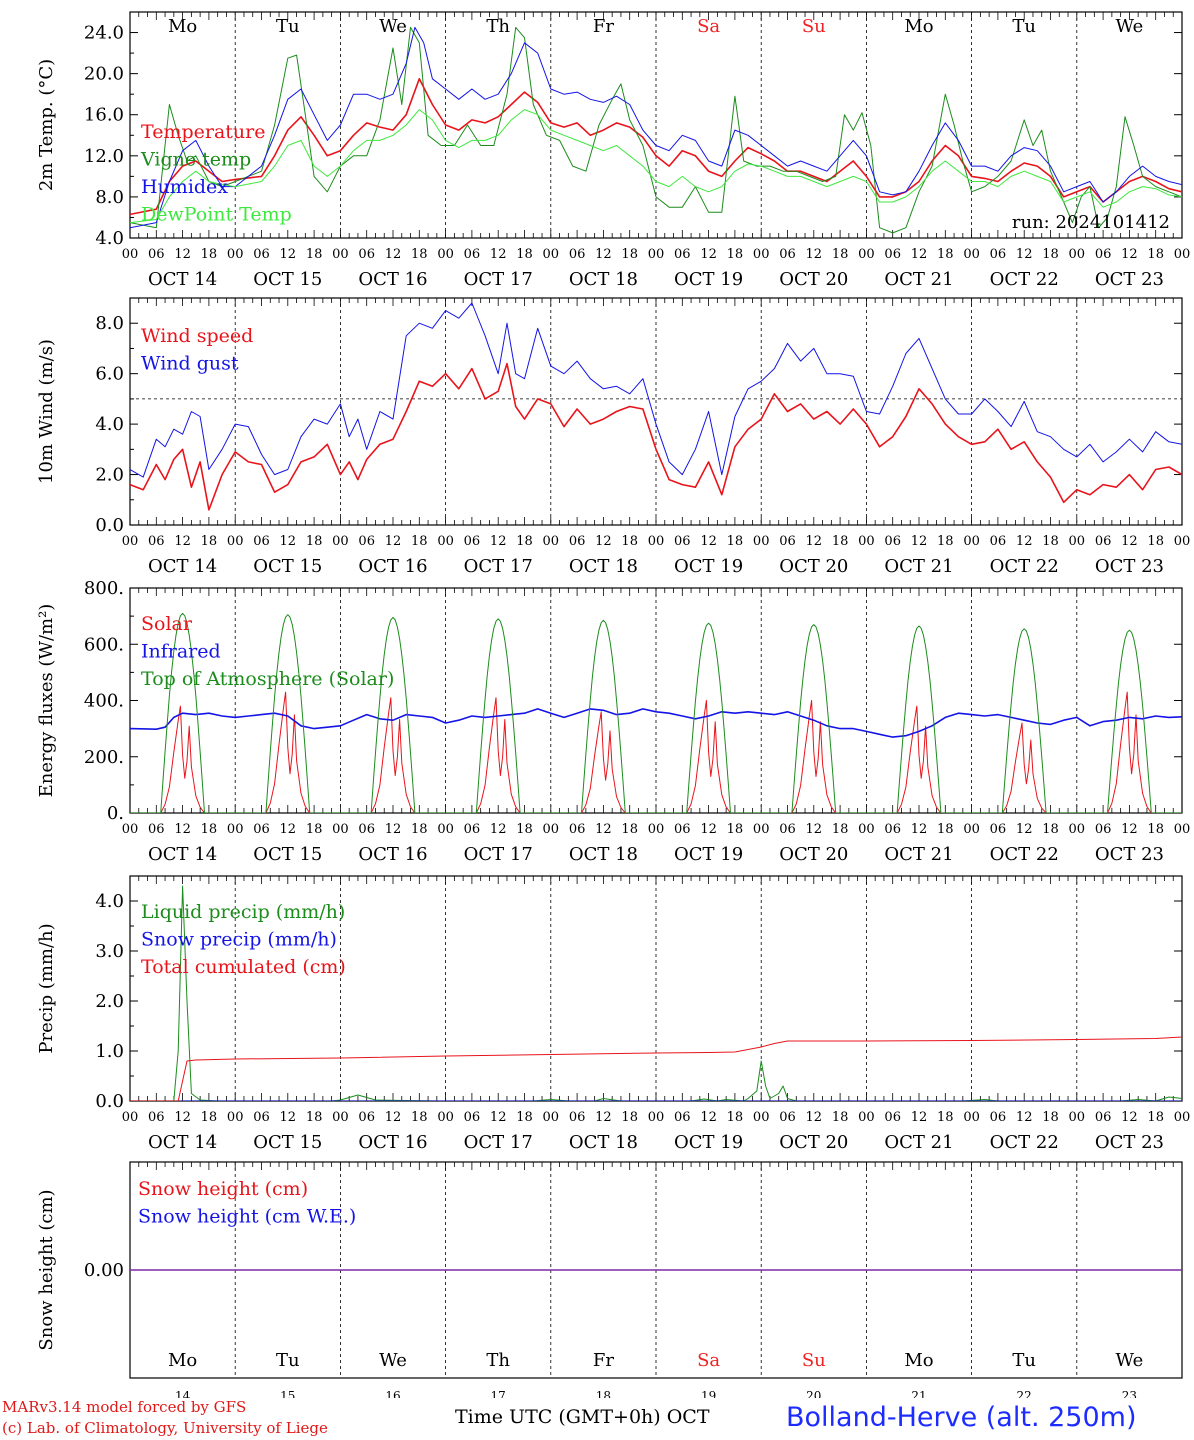 This screenshot has height=1440, width=1194. I want to click on legend-entry: Humidex, so click(184, 187).